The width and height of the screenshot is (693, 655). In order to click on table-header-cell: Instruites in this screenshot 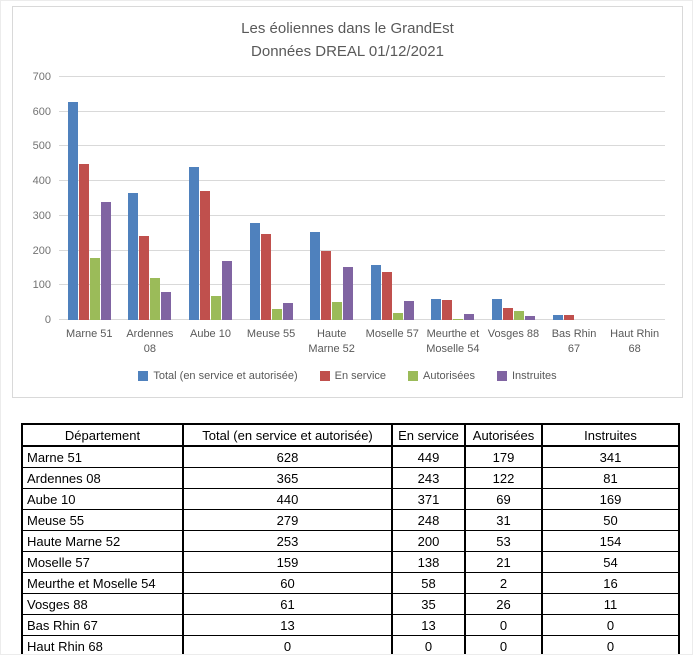, I will do `click(610, 435)`.